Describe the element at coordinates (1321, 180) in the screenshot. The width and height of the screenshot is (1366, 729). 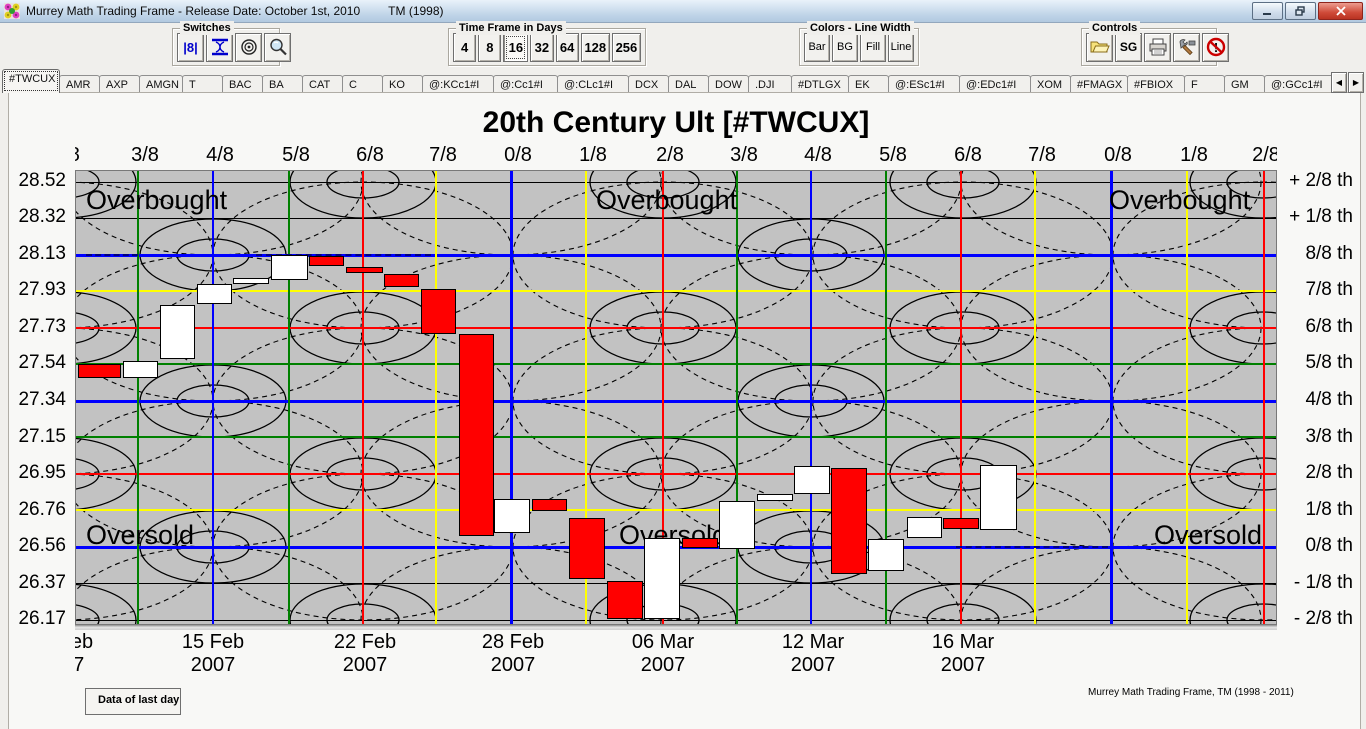
I see `eighth-axis-label: + 2/8 th` at that location.